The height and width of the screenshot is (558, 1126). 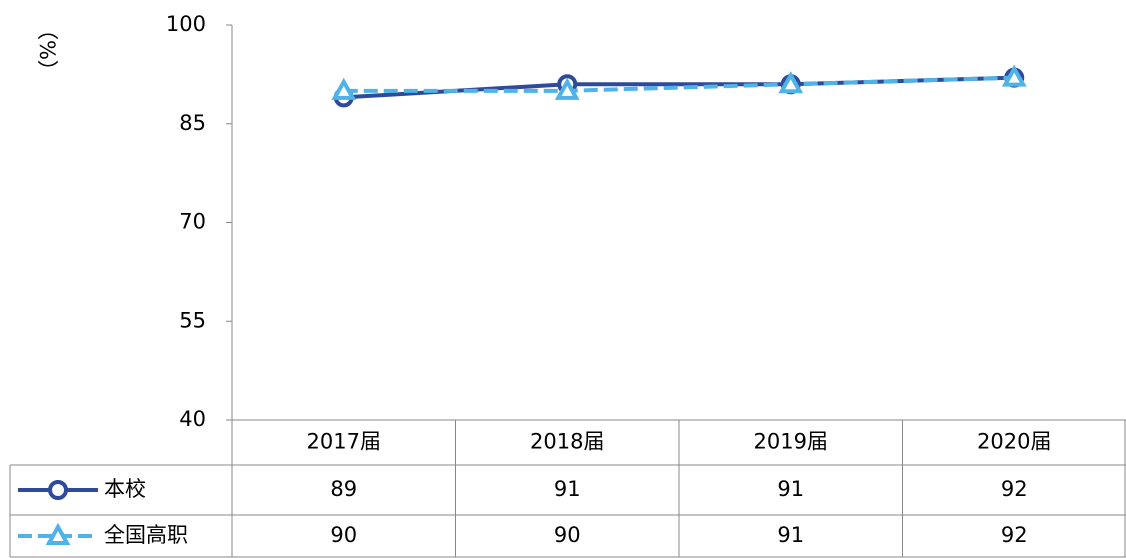 What do you see at coordinates (791, 442) in the screenshot?
I see `x-tick-label: 2019届` at bounding box center [791, 442].